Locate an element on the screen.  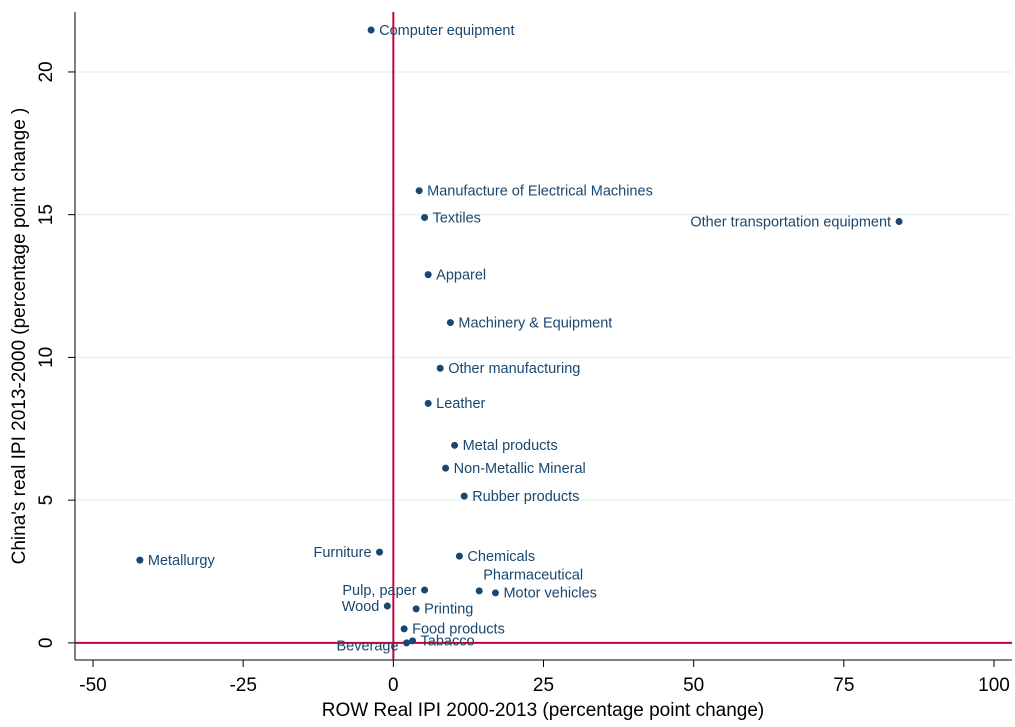
point-label: Non-Metallic Mineral is located at coordinates (520, 469).